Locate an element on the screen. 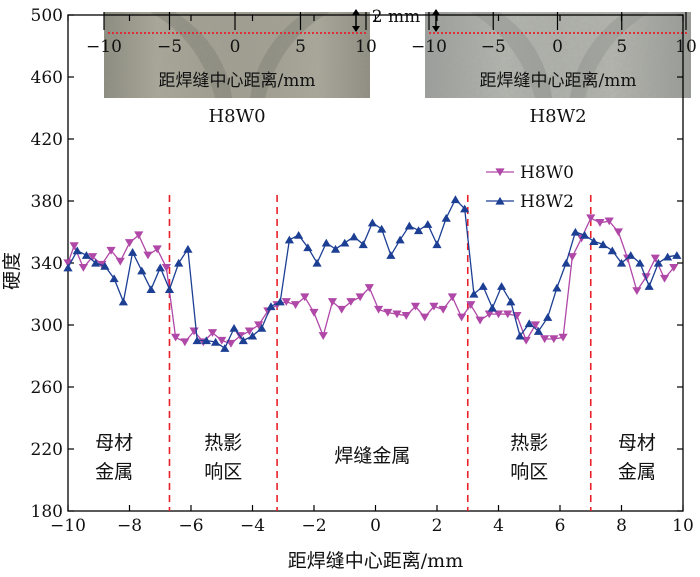 The height and width of the screenshot is (577, 700). y-tick-label: 500 is located at coordinates (47, 16).